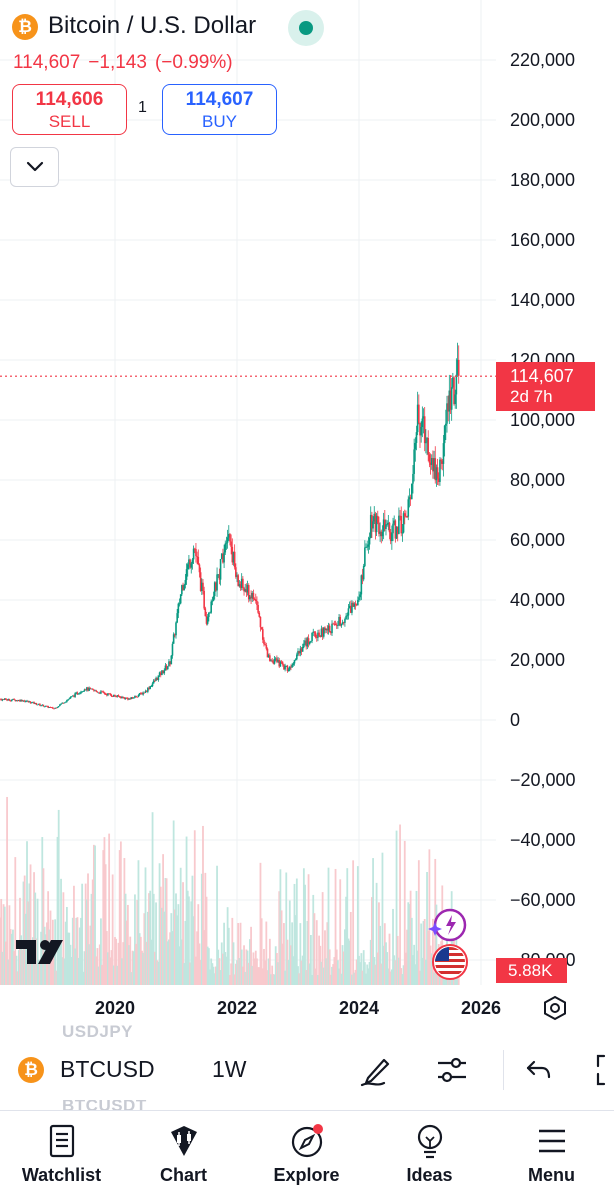 This screenshot has width=614, height=1200. What do you see at coordinates (376, 1070) in the screenshot?
I see `drawing-pen-icon` at bounding box center [376, 1070].